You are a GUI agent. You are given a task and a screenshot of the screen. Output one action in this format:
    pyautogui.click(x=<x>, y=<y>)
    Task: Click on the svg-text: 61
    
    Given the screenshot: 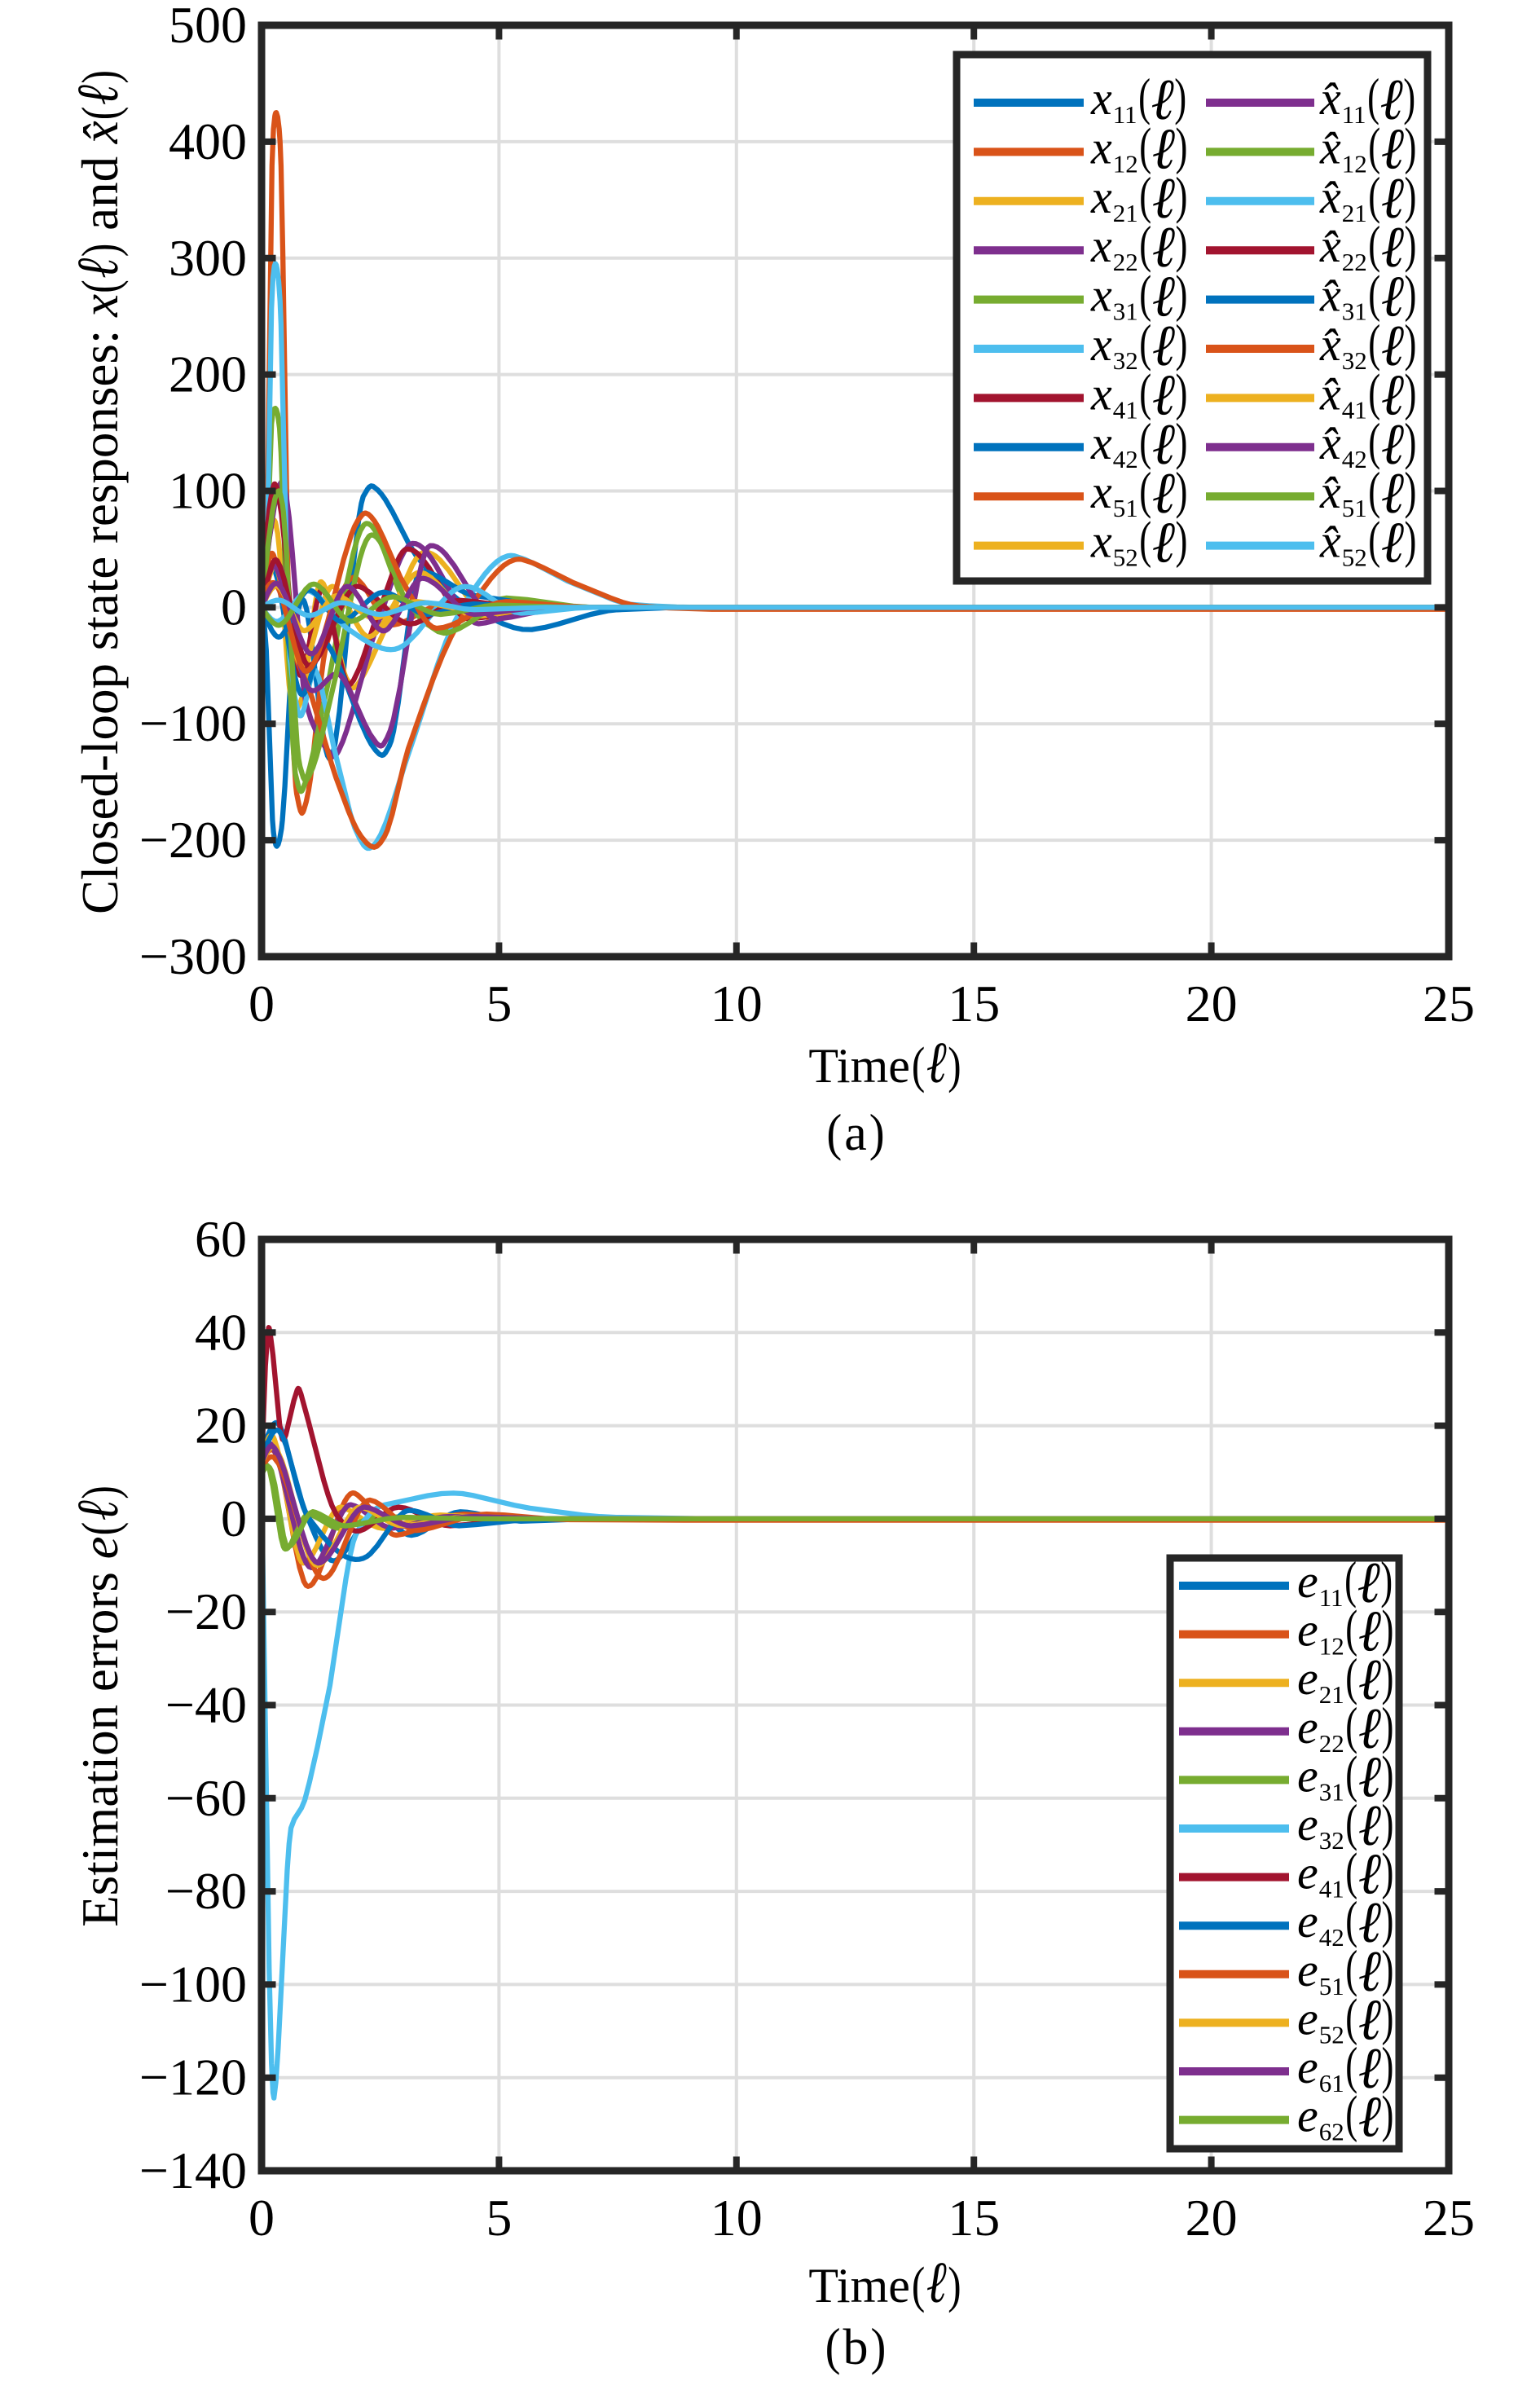 What is the action you would take?
    pyautogui.click(x=1331, y=2083)
    